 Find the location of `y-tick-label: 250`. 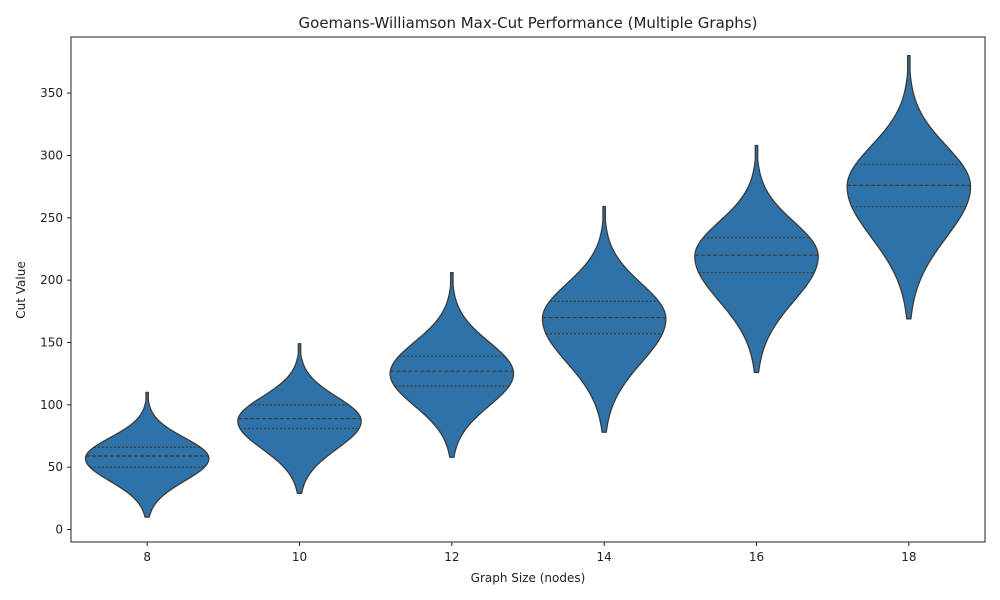

y-tick-label: 250 is located at coordinates (51, 218).